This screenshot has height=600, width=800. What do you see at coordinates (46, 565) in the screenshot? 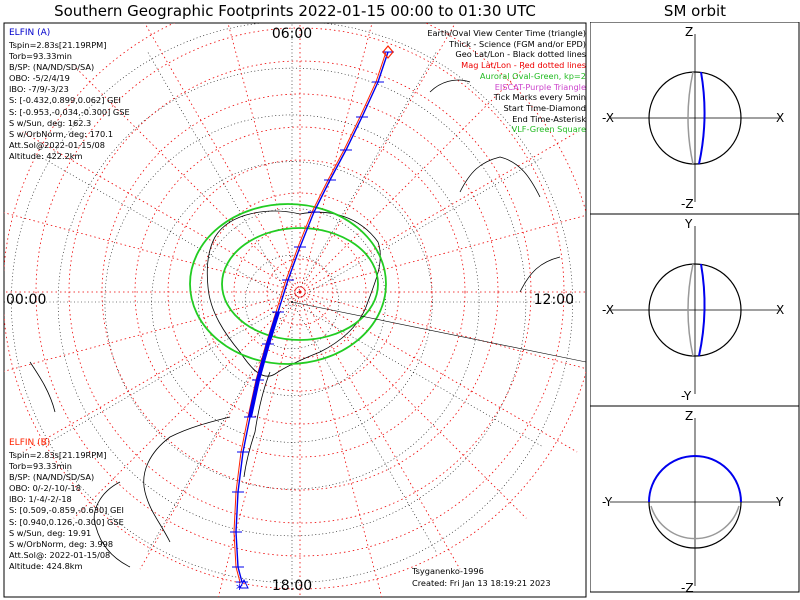
I see `elfin-b-info-line: Altitude: 424.8km` at bounding box center [46, 565].